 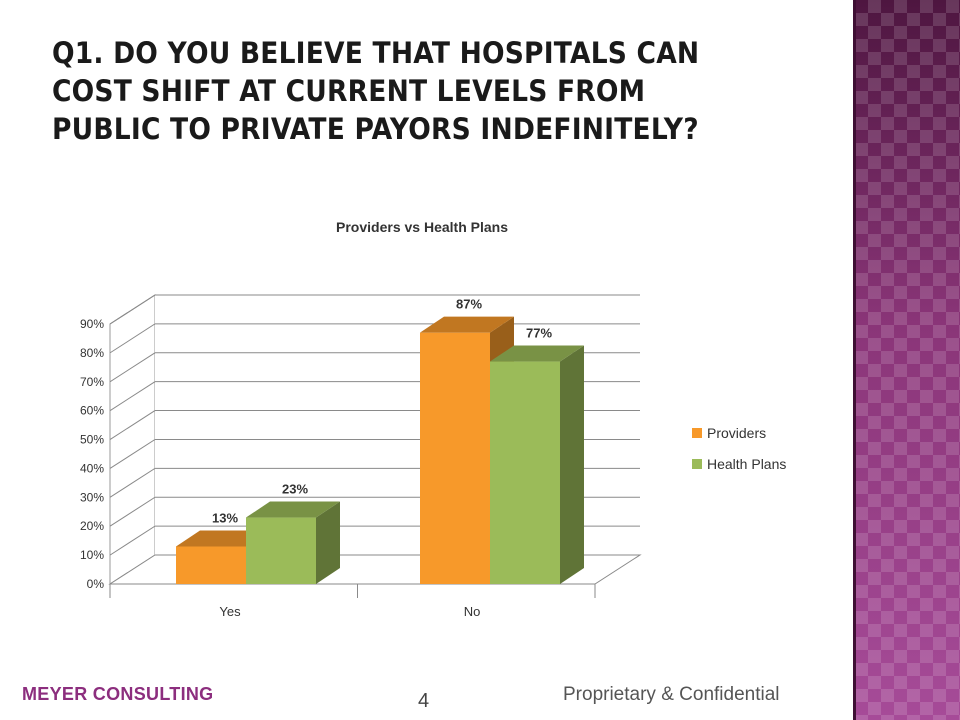 What do you see at coordinates (96, 584) in the screenshot?
I see `y-tick-label: 0%` at bounding box center [96, 584].